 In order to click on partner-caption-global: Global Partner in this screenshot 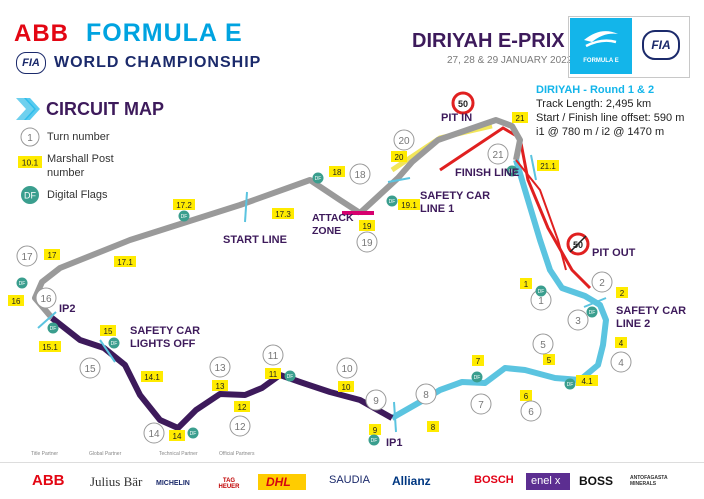, I will do `click(105, 454)`.